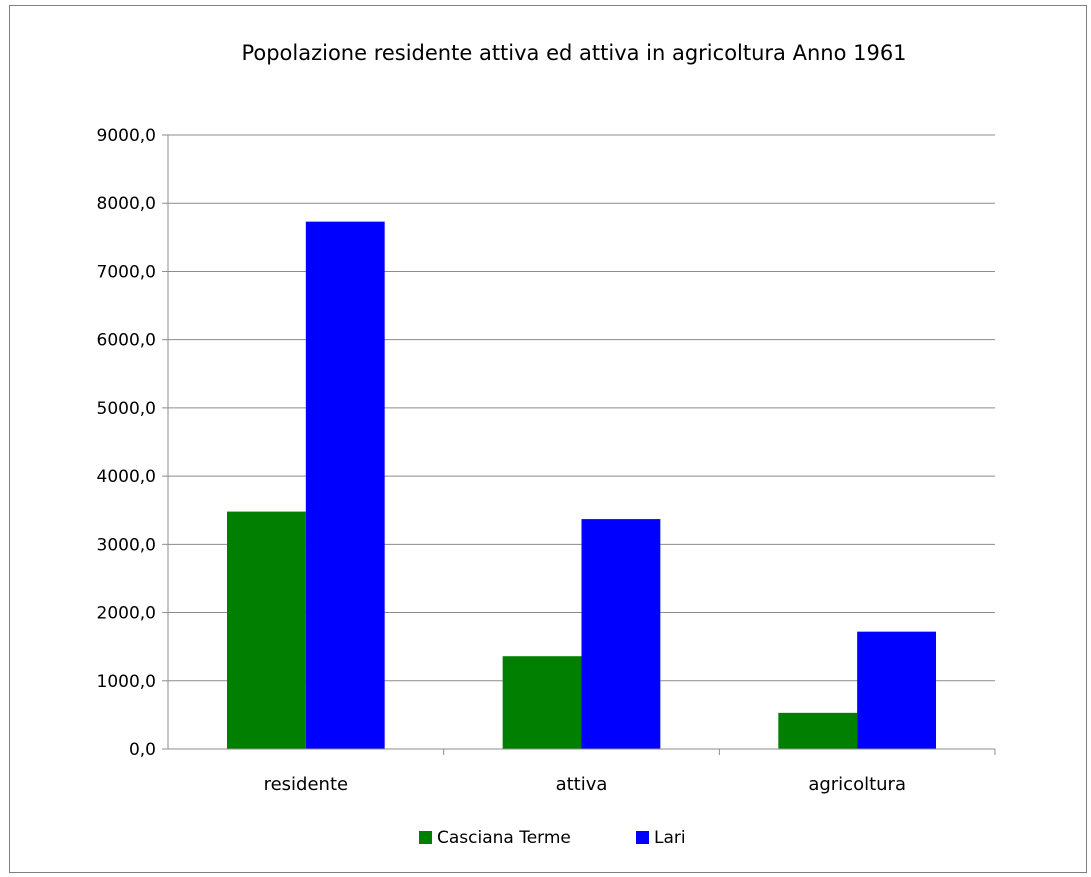 This screenshot has width=1091, height=877. I want to click on bar-casciana-terme-attiva, so click(542, 702).